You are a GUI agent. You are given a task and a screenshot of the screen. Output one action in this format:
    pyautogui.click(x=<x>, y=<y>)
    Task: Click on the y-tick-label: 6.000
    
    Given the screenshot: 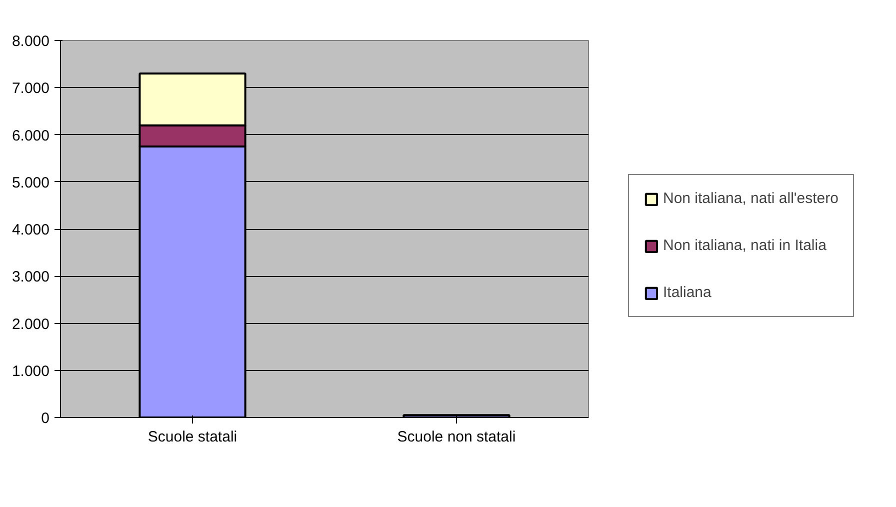 What is the action you would take?
    pyautogui.click(x=31, y=135)
    